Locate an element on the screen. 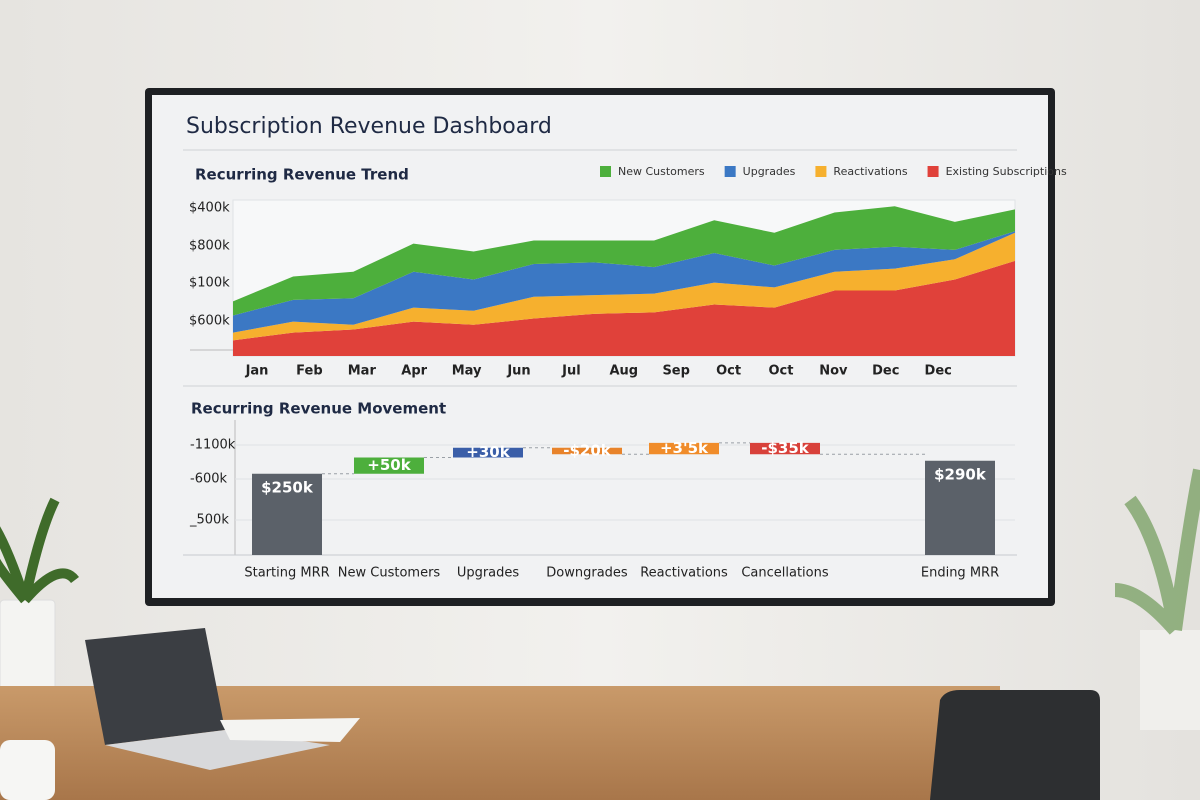 The image size is (1200, 804). plant-right is located at coordinates (1157, 599).